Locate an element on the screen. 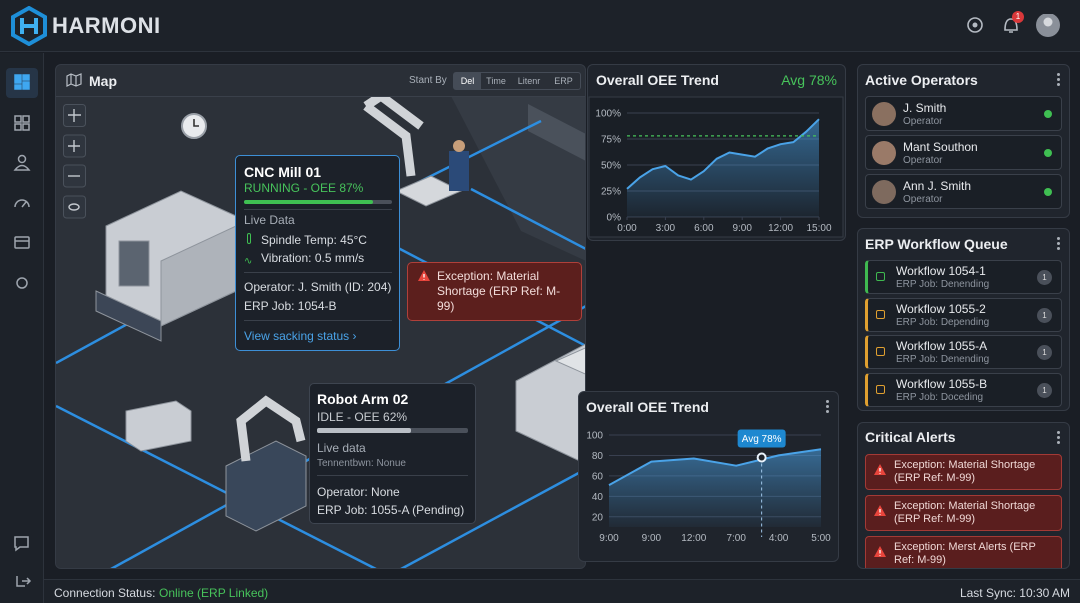 This screenshot has height=603, width=1080. layout-icon is located at coordinates (22, 123).